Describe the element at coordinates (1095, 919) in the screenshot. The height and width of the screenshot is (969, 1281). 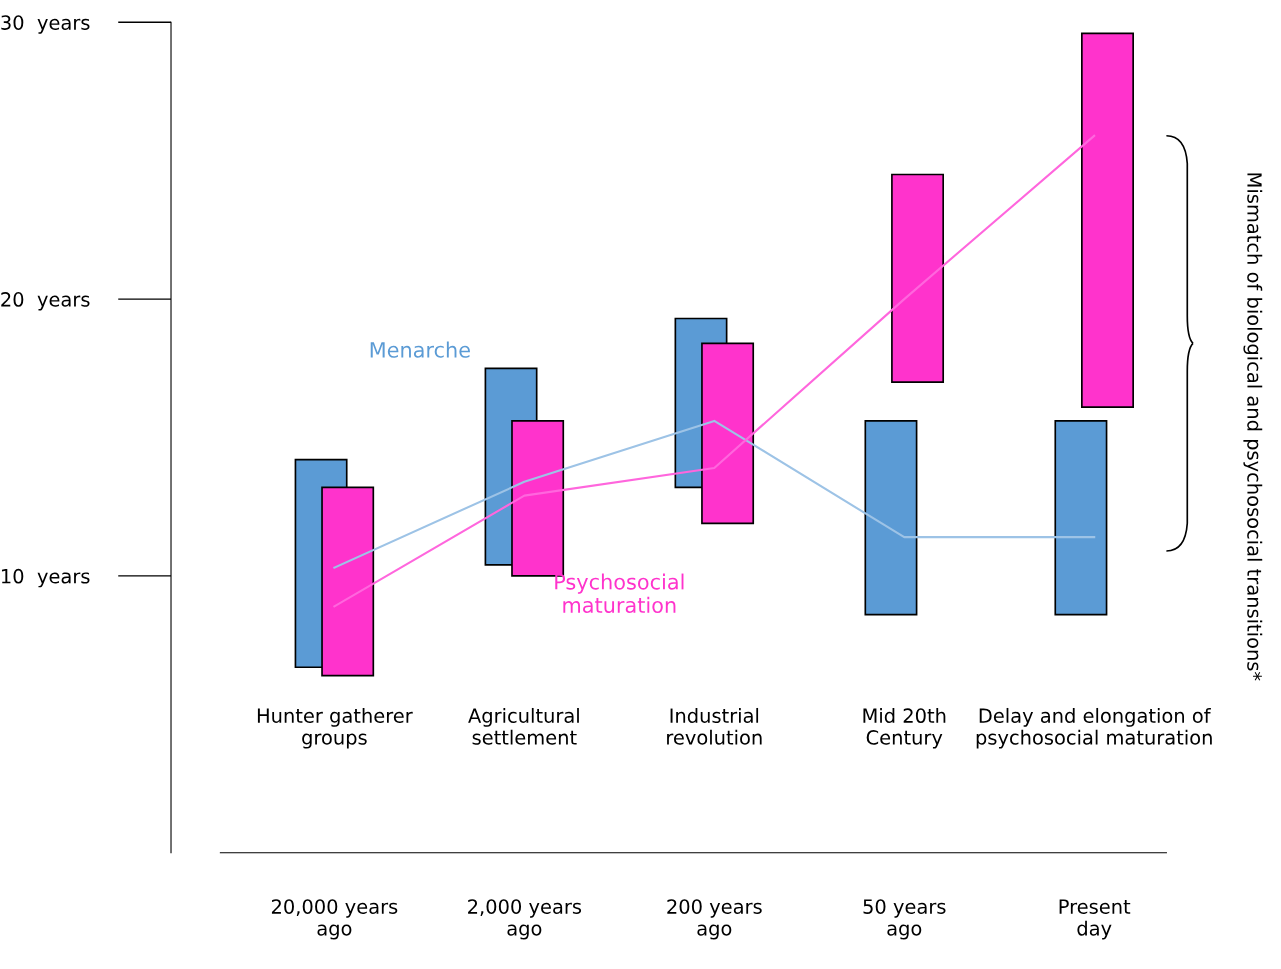
I see `text: Present day` at that location.